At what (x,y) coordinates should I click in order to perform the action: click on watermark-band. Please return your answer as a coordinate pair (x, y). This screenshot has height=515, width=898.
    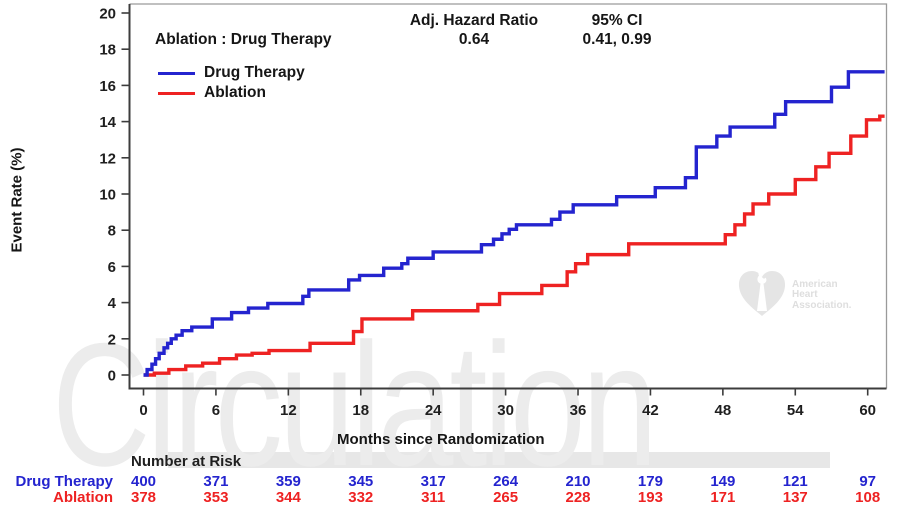
    Looking at the image, I should click on (499, 460).